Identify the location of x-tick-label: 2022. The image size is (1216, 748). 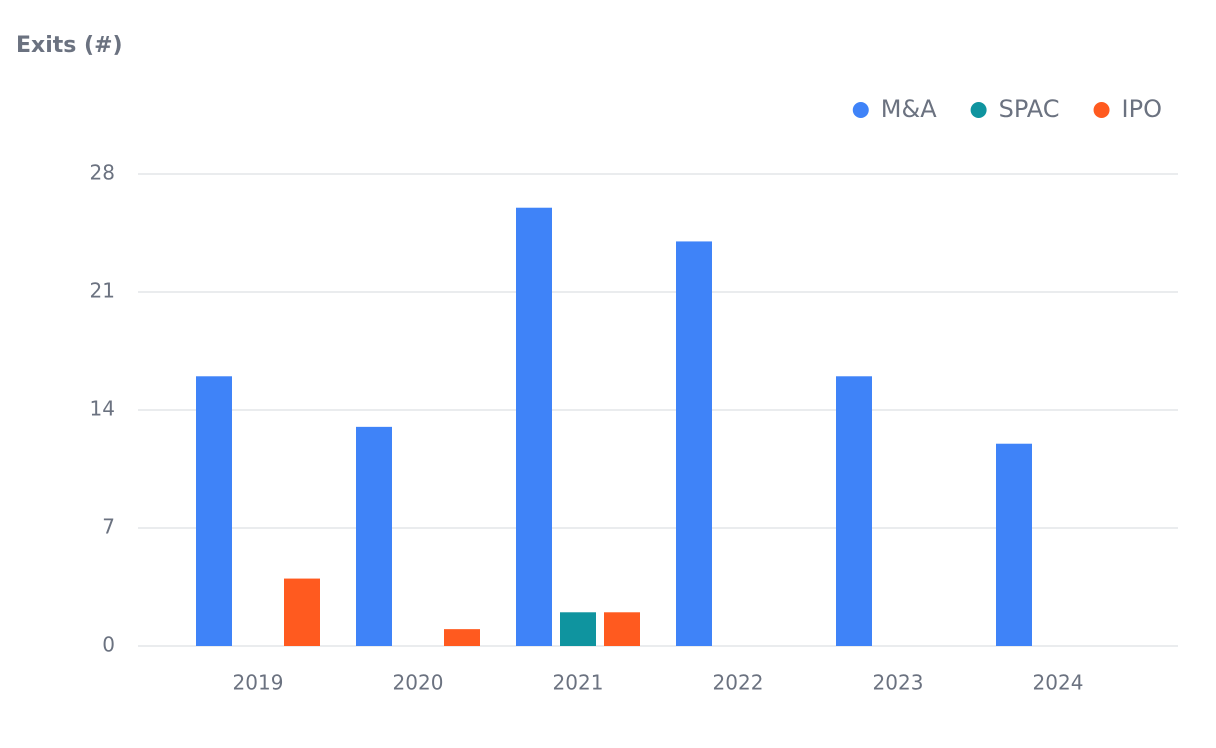
(738, 683).